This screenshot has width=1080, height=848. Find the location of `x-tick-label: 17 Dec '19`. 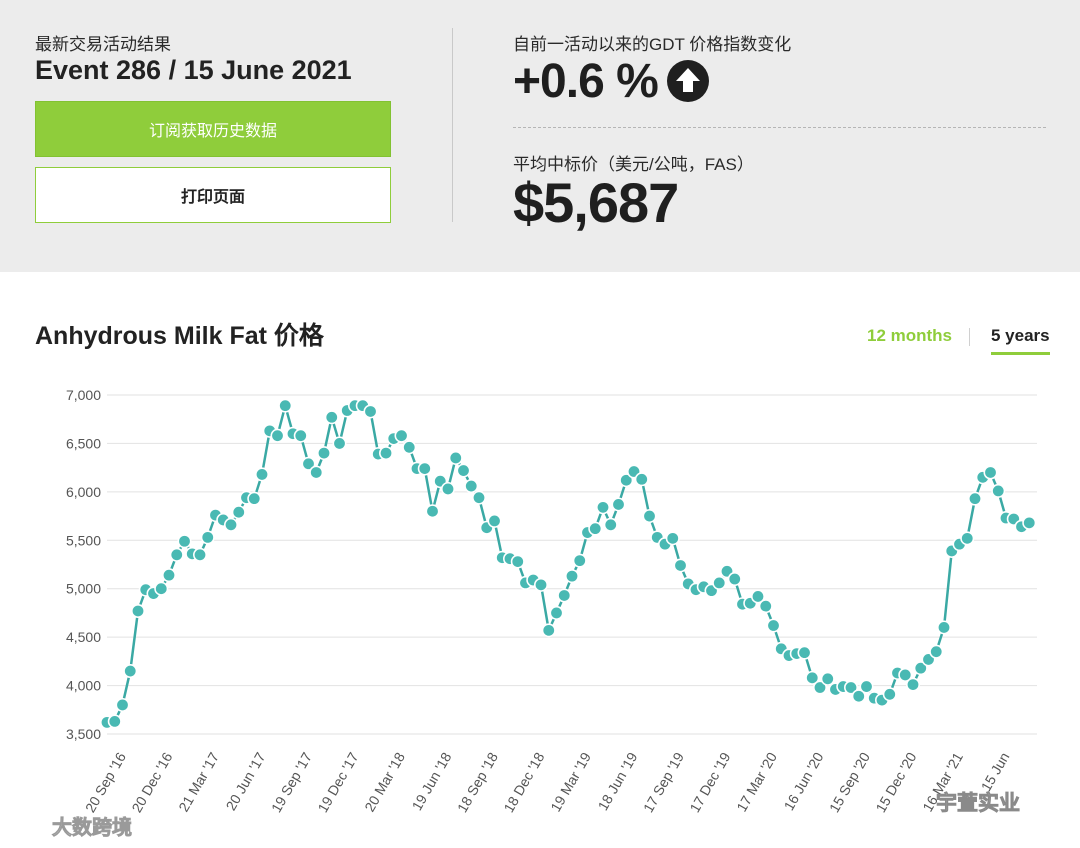

x-tick-label: 17 Dec '19 is located at coordinates (709, 782).